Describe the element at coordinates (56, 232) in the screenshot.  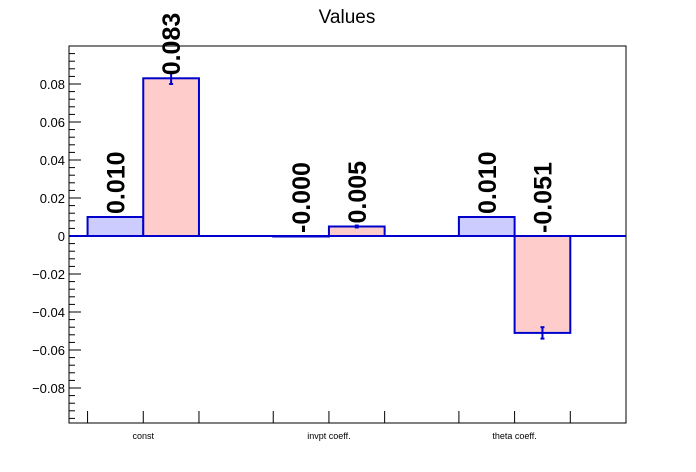
I see `y-axis: −0.08 −0.06 −0.04 −0.02 0 0.02 0.04 0.06 0.08` at that location.